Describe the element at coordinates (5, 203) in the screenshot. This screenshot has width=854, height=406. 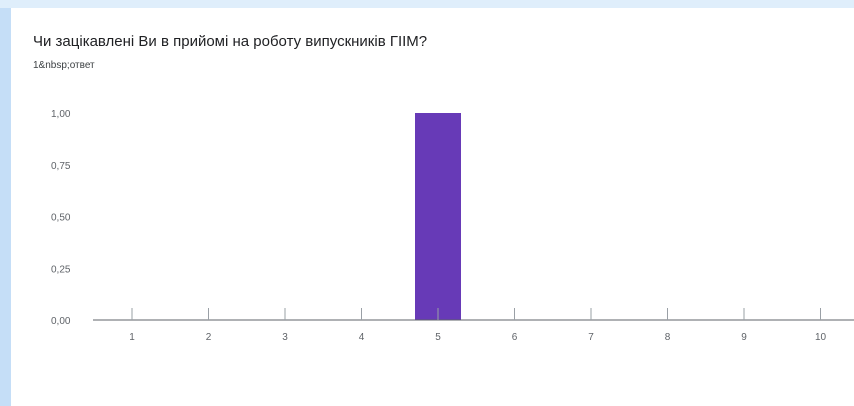
I see `left-accent-stripe` at that location.